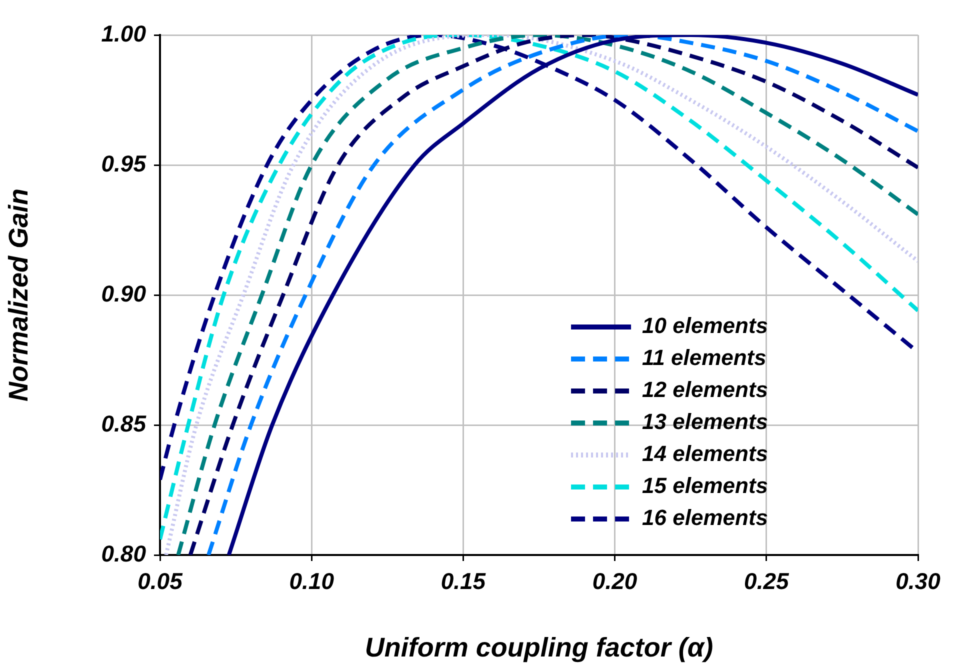 The height and width of the screenshot is (669, 958). What do you see at coordinates (918, 581) in the screenshot?
I see `x-tick-label: 0.30` at bounding box center [918, 581].